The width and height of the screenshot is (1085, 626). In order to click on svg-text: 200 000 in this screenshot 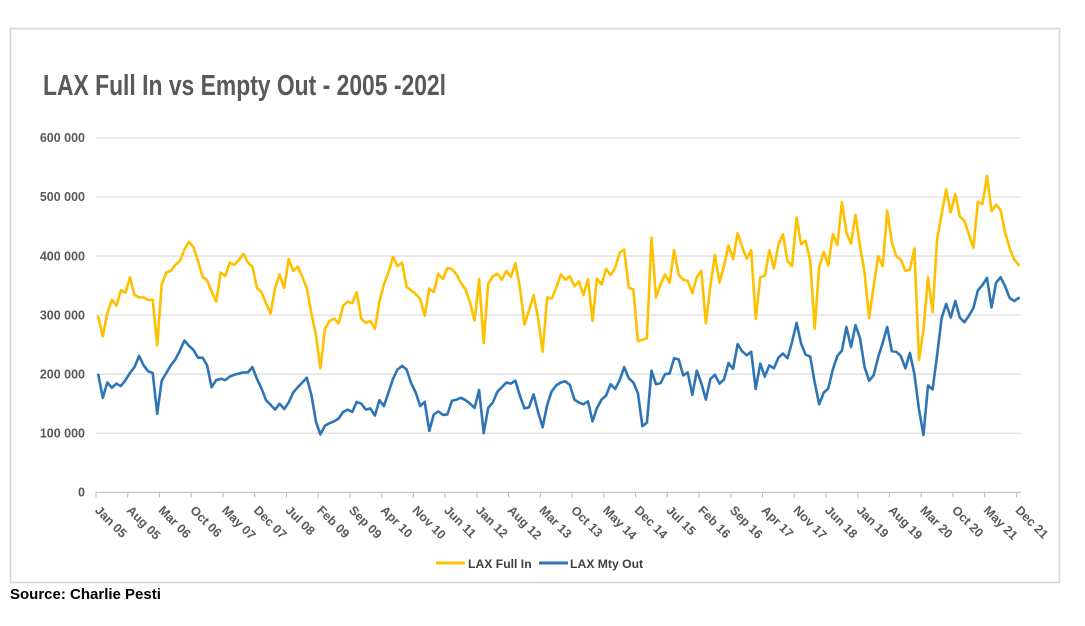, I will do `click(62, 374)`.